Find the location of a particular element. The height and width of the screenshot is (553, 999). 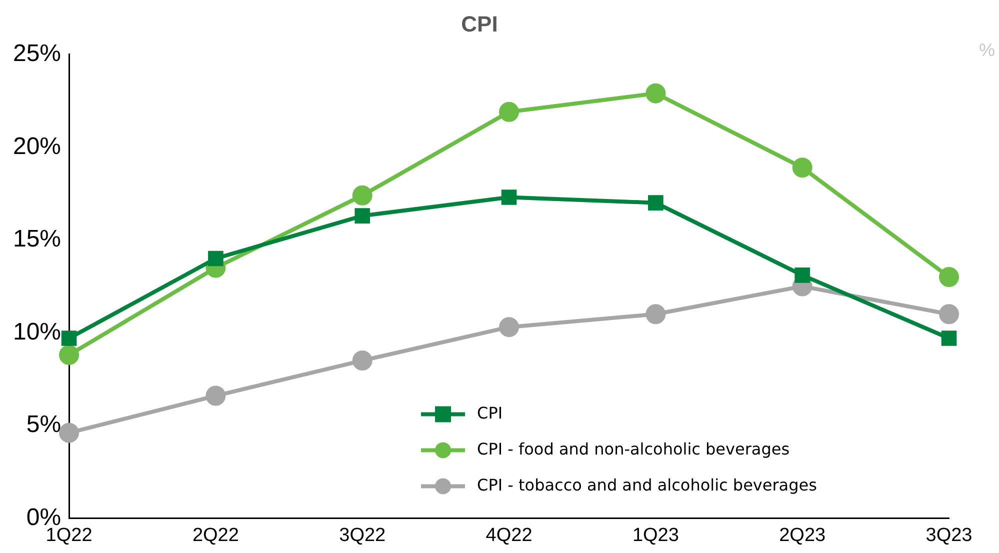

x-tick-label: 2Q22 is located at coordinates (215, 535).